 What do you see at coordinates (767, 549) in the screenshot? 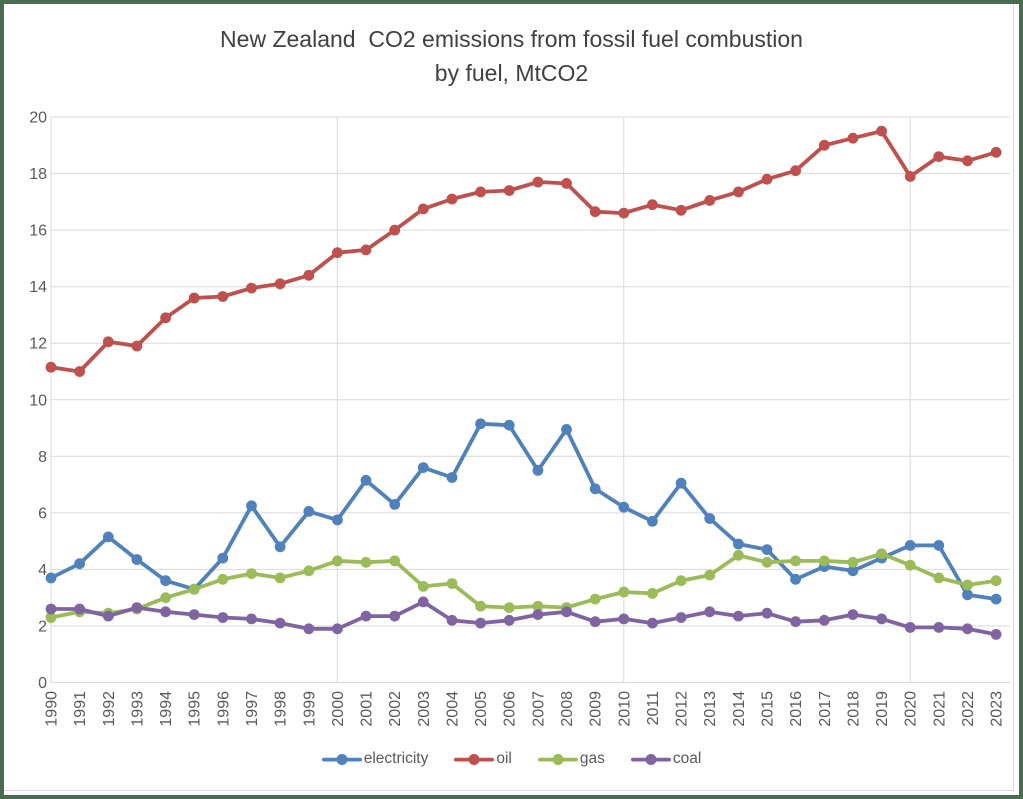
I see `point-electricity-2015` at bounding box center [767, 549].